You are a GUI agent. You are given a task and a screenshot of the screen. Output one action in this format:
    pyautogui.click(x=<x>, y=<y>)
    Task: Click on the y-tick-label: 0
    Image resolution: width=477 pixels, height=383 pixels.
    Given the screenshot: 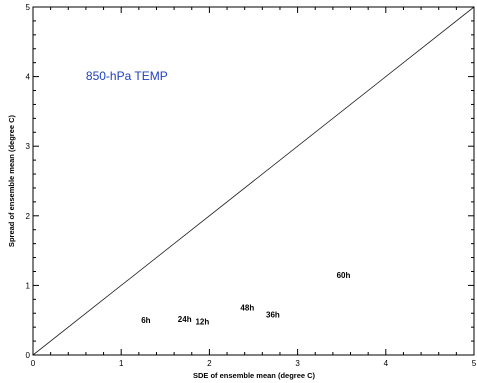 What is the action you would take?
    pyautogui.click(x=28, y=355)
    